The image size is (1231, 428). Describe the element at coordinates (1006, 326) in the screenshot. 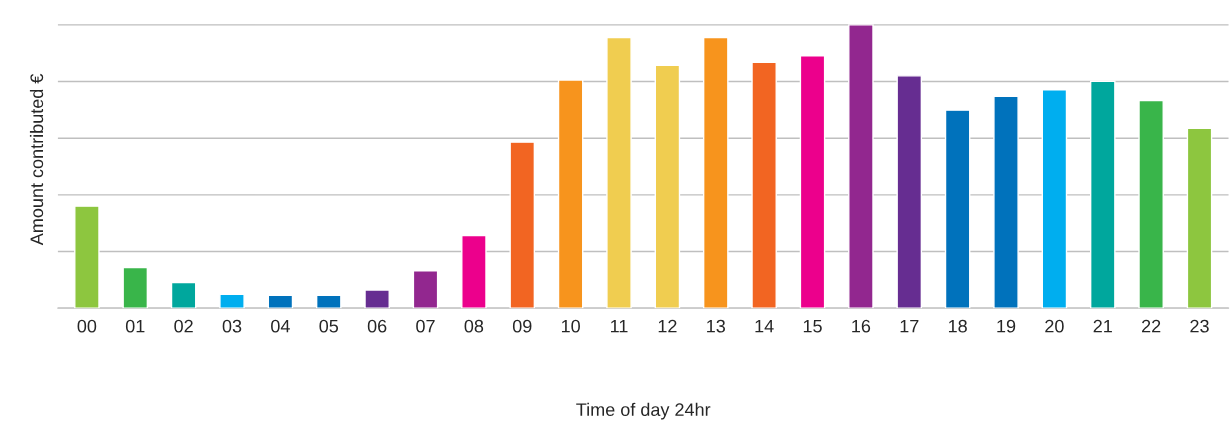

I see `x-tick-label: 19` at that location.